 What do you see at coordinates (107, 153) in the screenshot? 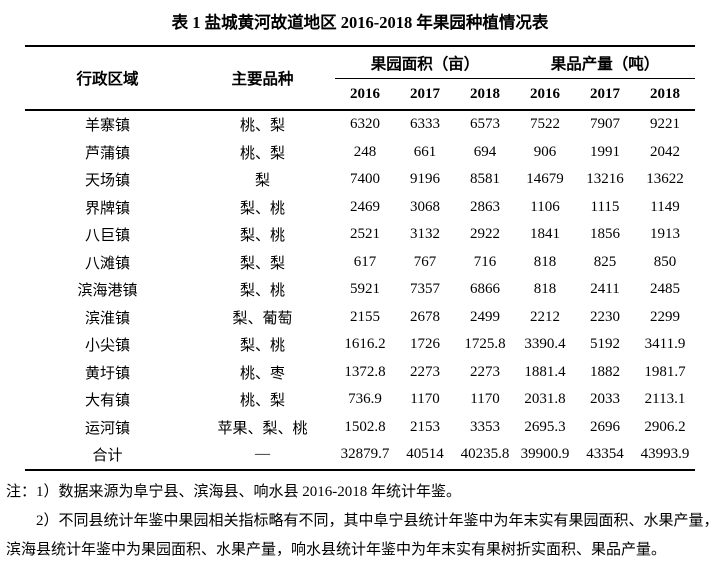
I see `region-cell: 芦蒲镇` at bounding box center [107, 153].